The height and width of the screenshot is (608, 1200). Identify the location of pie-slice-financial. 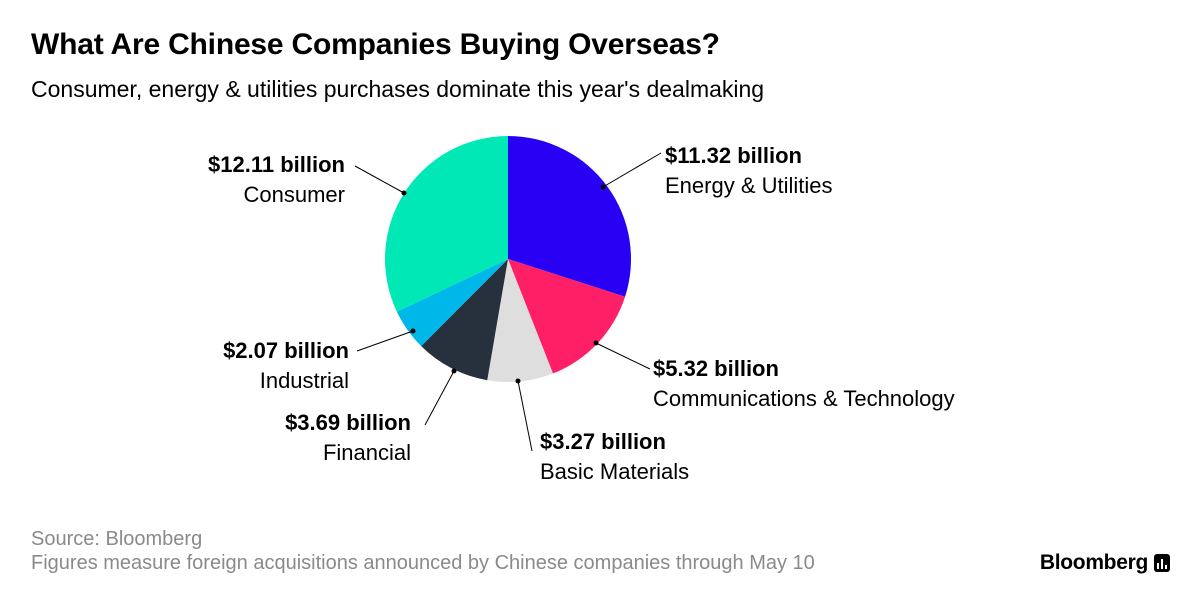
(464, 320).